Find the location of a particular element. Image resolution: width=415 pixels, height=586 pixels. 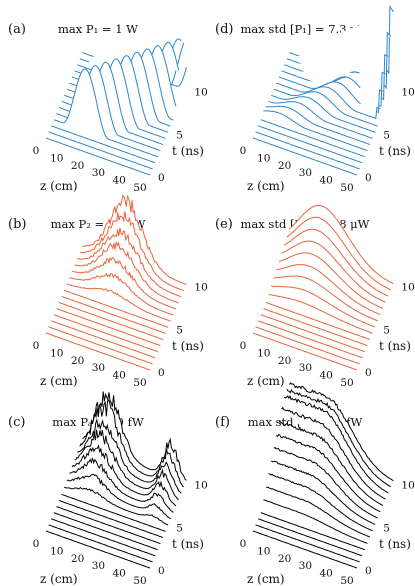

panel-label: (b) is located at coordinates (17, 224).